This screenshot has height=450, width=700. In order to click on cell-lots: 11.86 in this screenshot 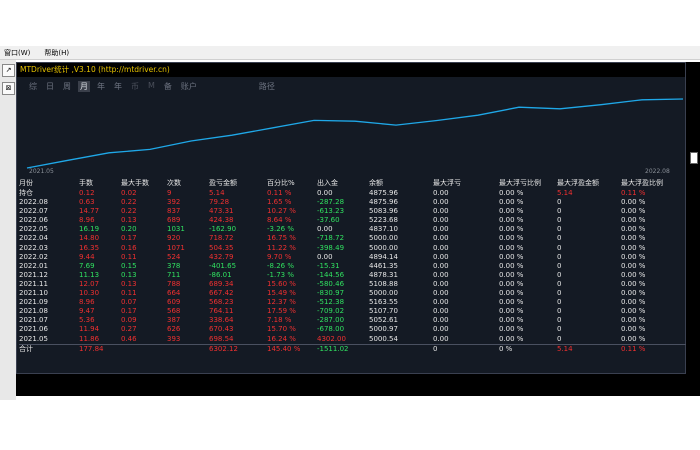, I will do `click(89, 338)`.